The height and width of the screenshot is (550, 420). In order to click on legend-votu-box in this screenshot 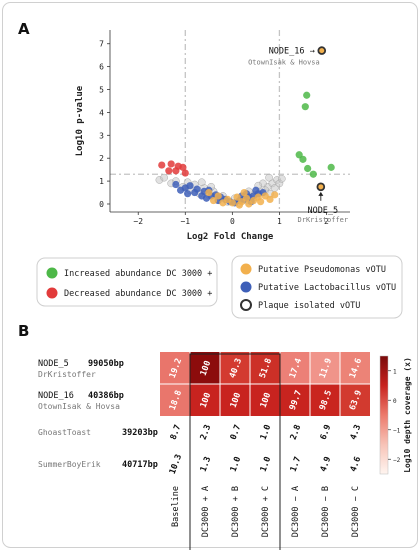, I will do `click(317, 287)`.